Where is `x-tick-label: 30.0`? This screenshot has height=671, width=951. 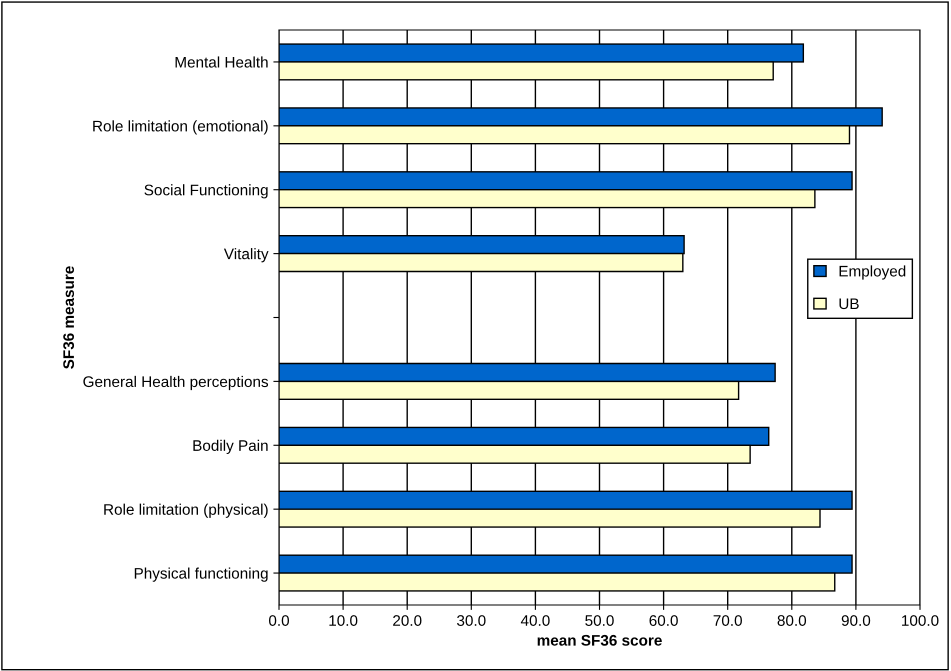 x-tick-label: 30.0 is located at coordinates (471, 620).